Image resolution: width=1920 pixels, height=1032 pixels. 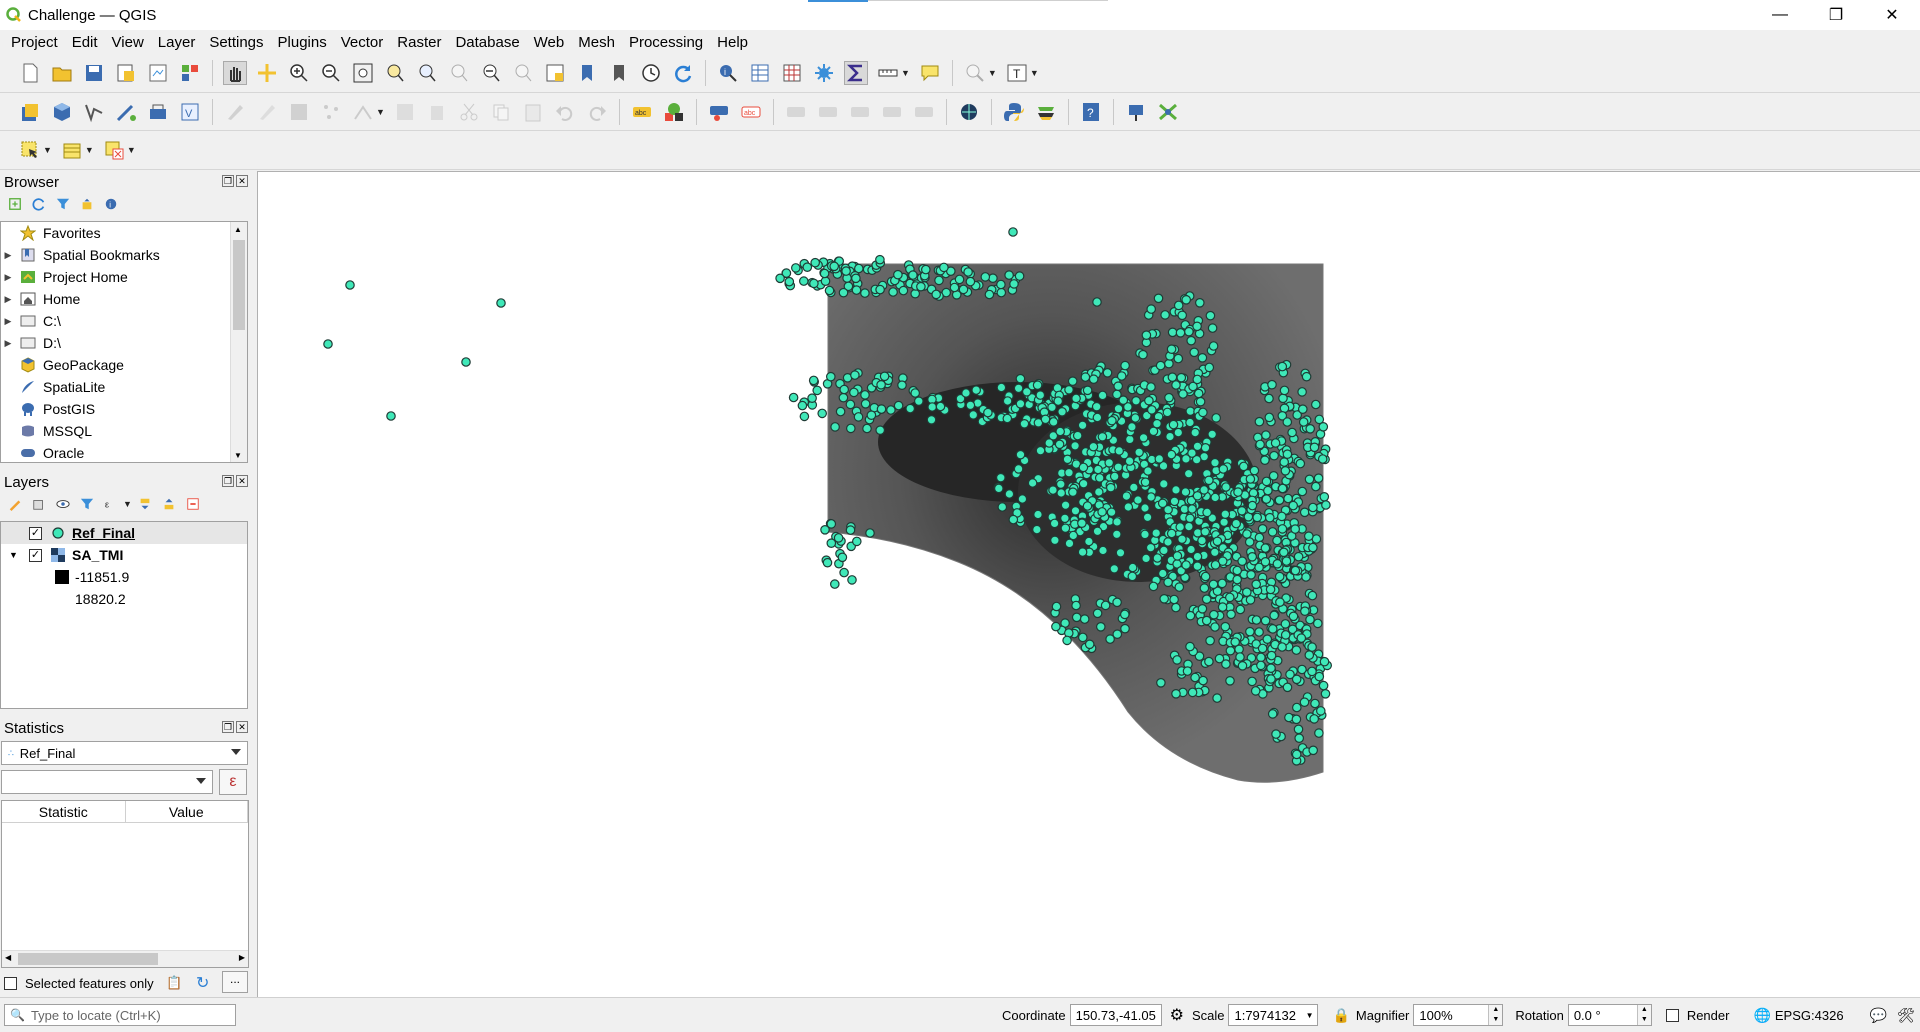 I want to click on cut-features-icon, so click(x=469, y=112).